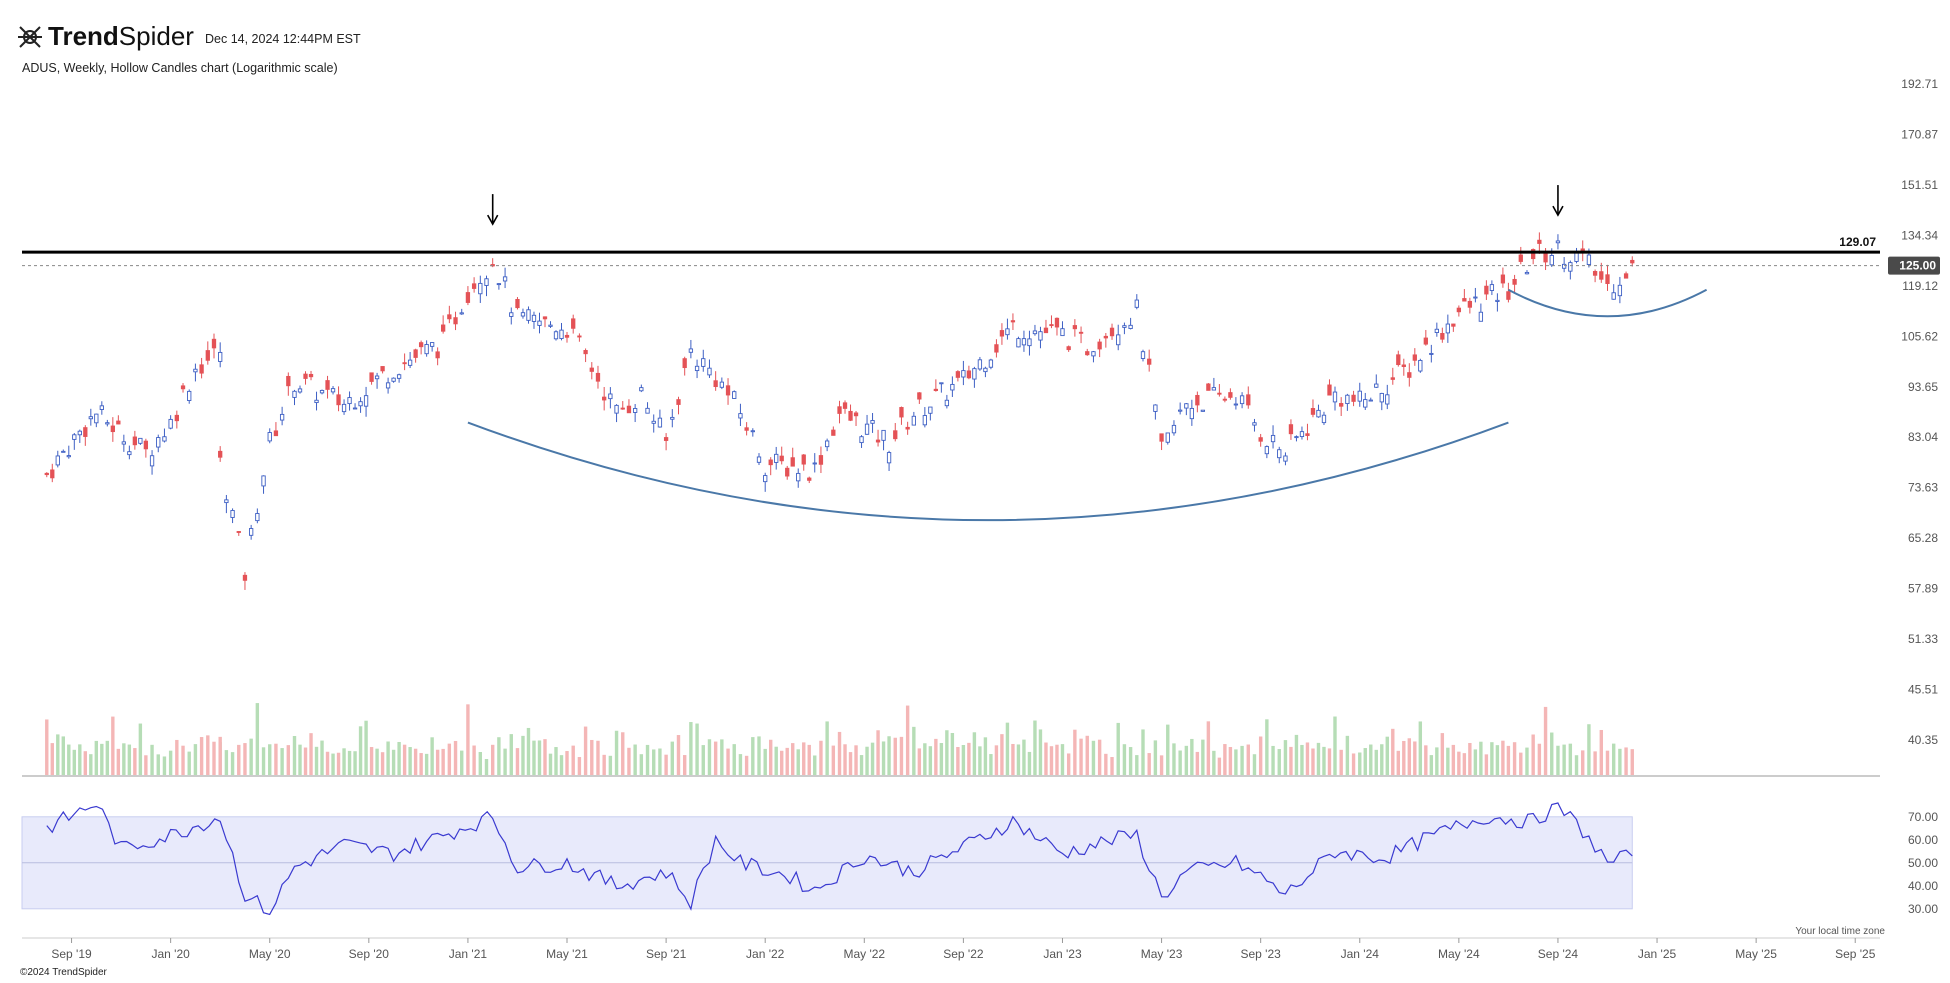  I want to click on time-tick-label: Sep '20, so click(369, 954).